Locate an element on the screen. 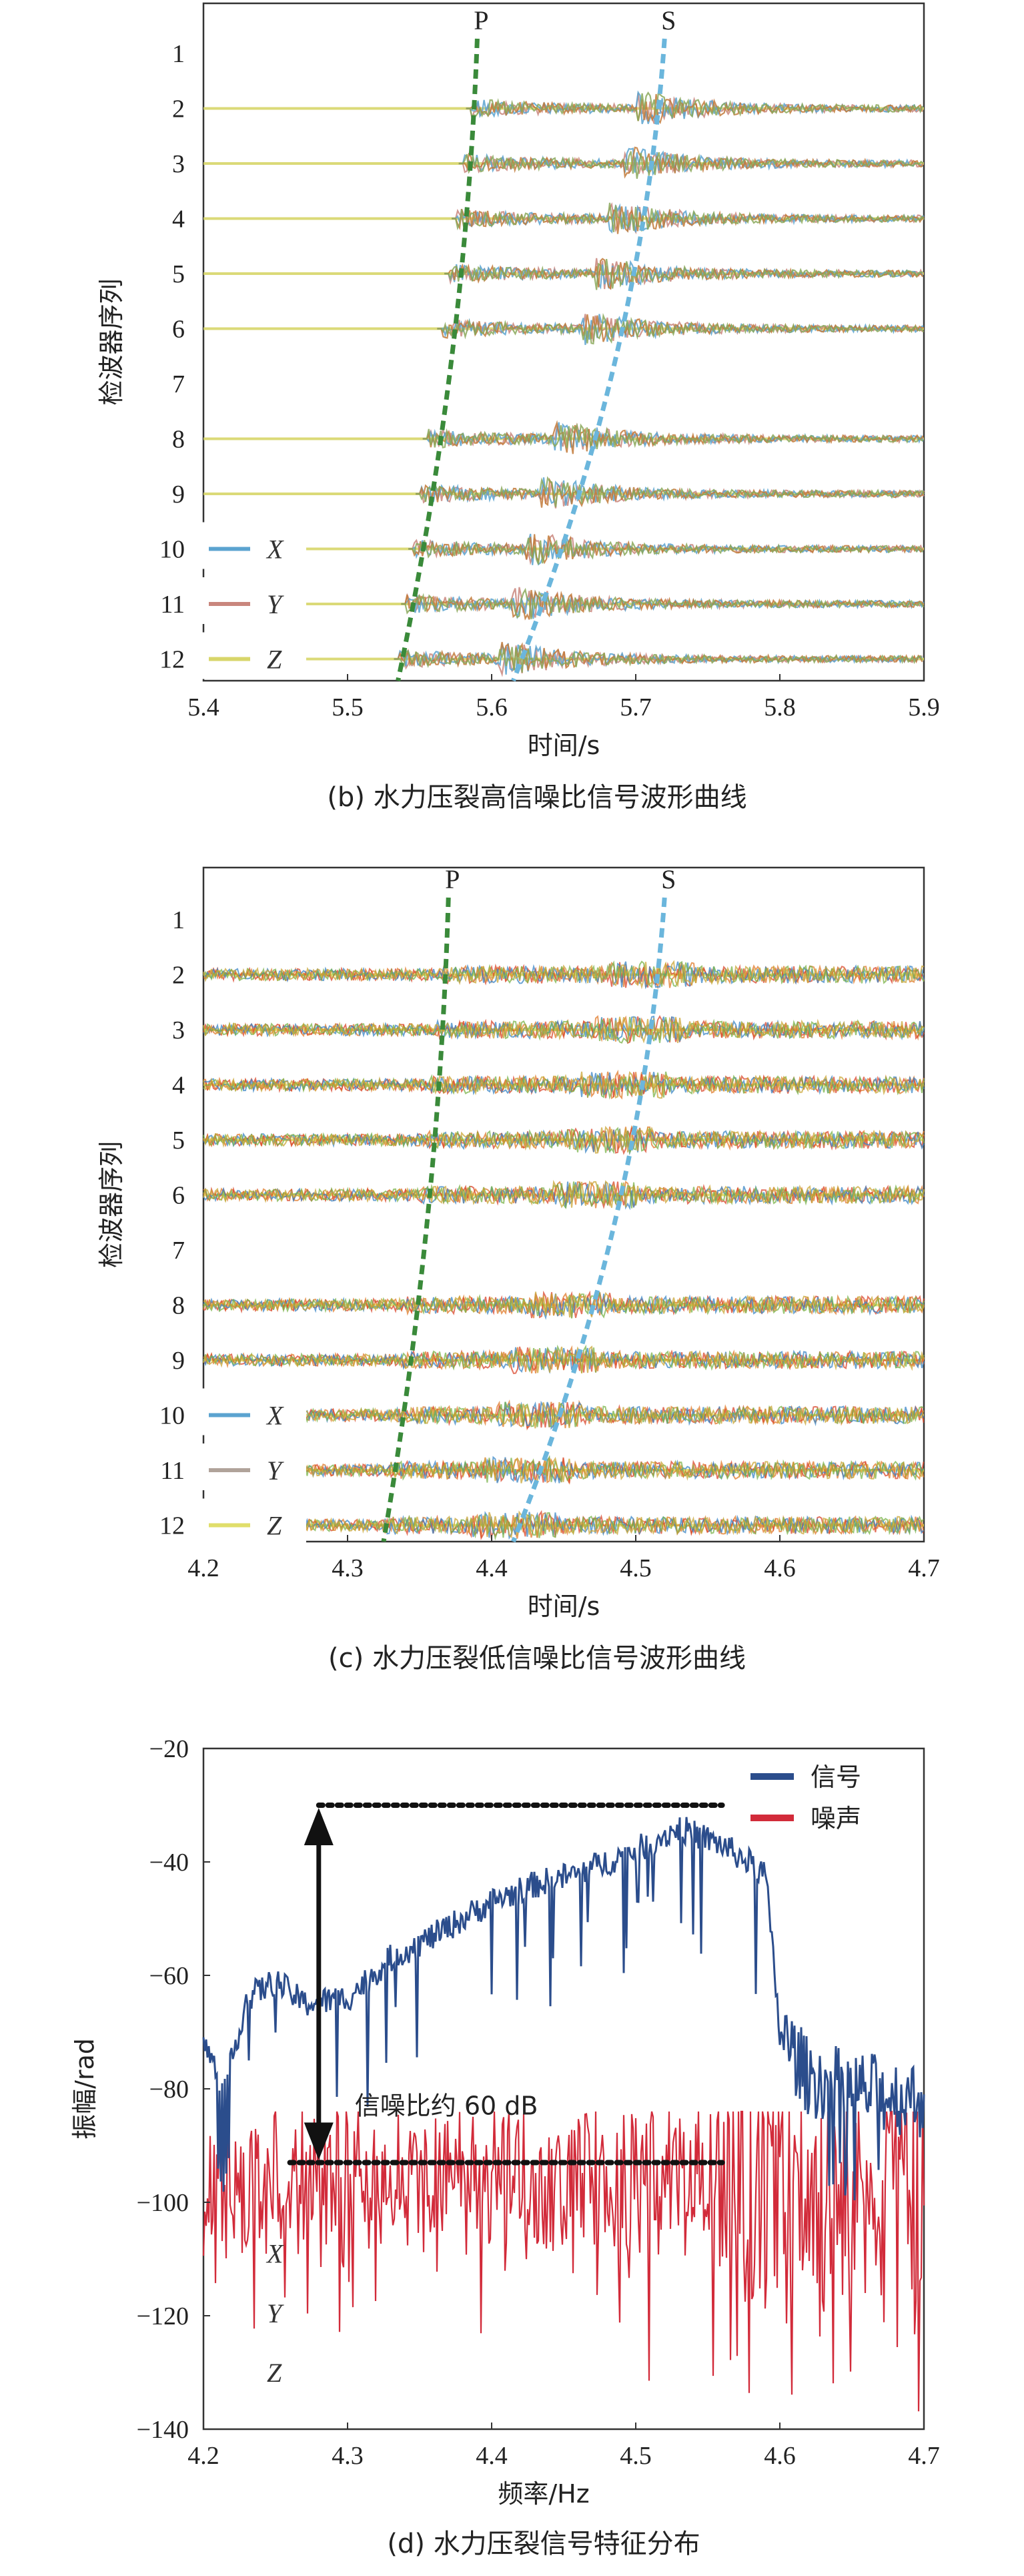 Image resolution: width=1024 pixels, height=2576 pixels. x-axis-label: 时间/s is located at coordinates (564, 745).